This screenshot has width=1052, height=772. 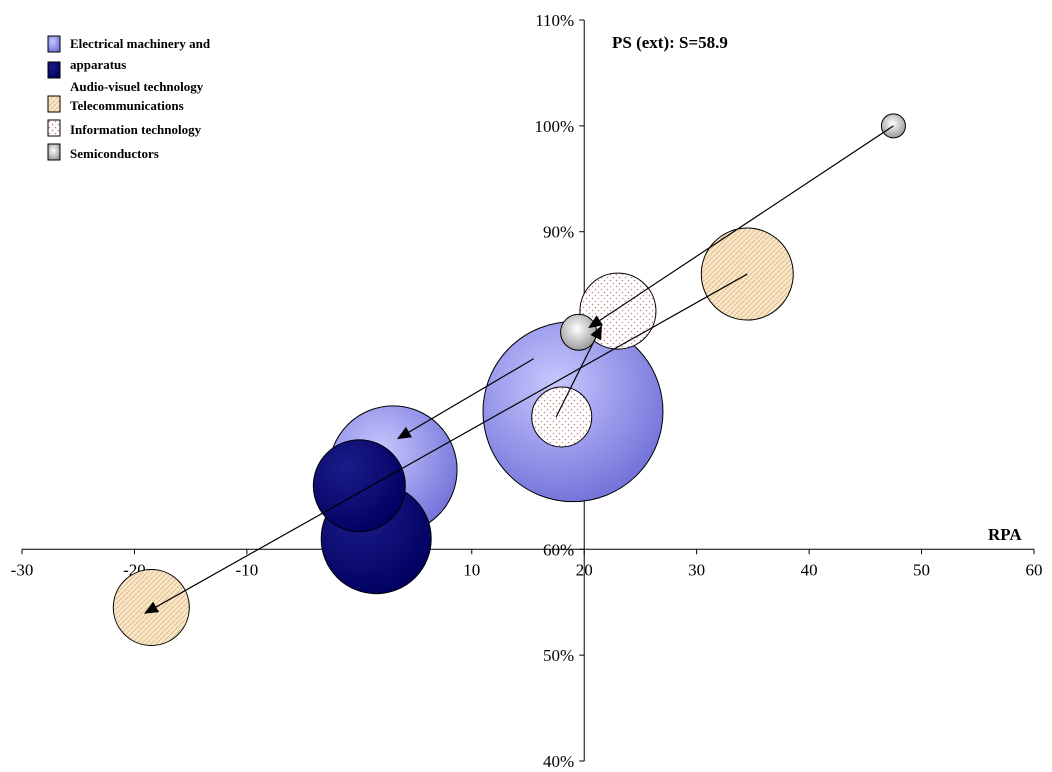 I want to click on x-tick-label: 20, so click(x=584, y=569).